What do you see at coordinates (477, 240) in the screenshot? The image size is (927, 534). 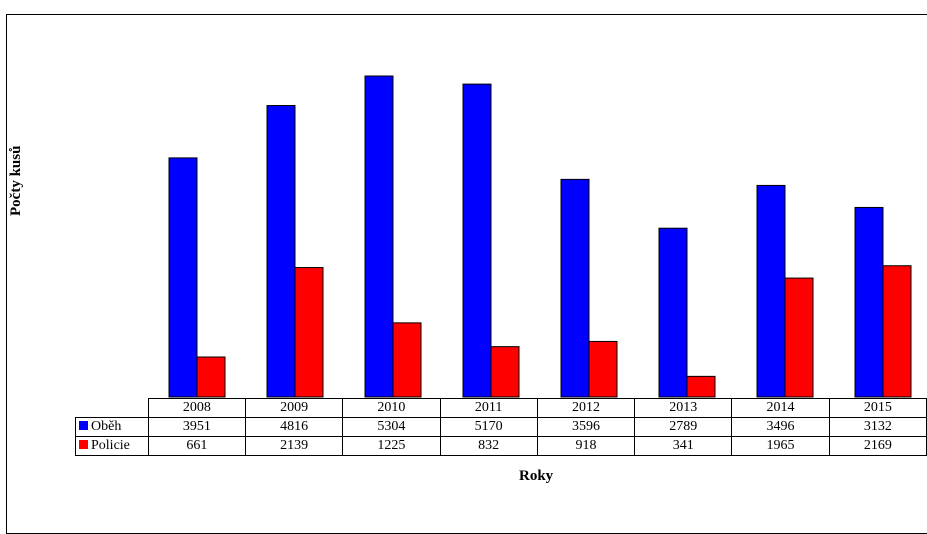 I see `bar-oběh-2011` at bounding box center [477, 240].